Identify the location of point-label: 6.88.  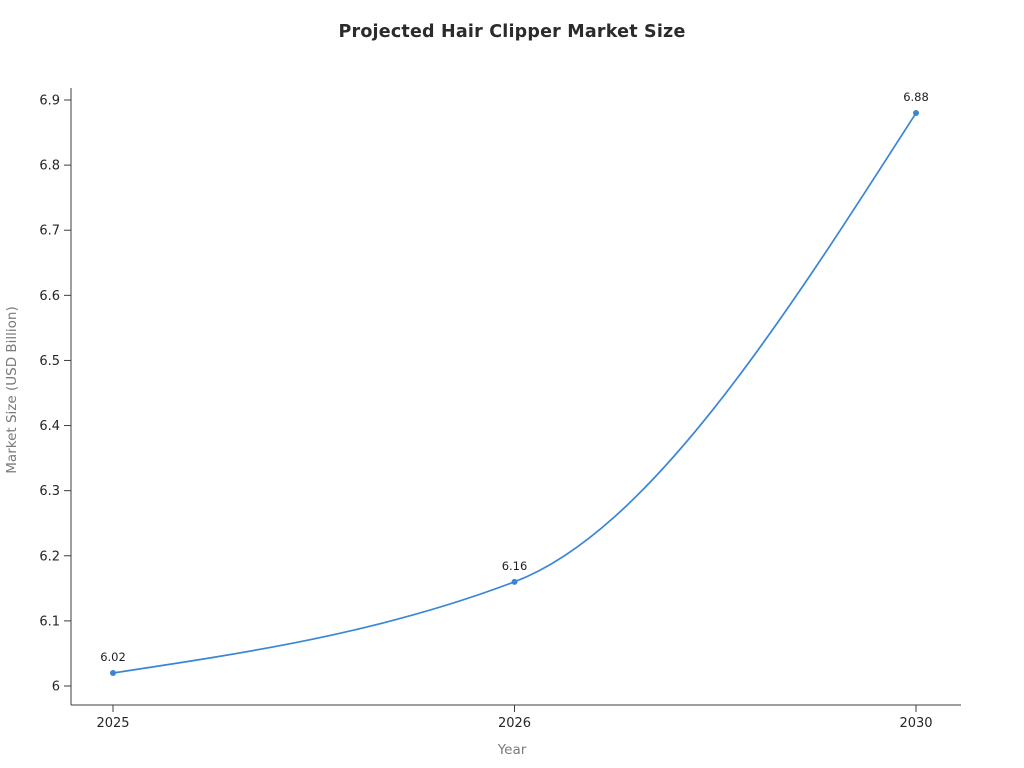
(916, 97).